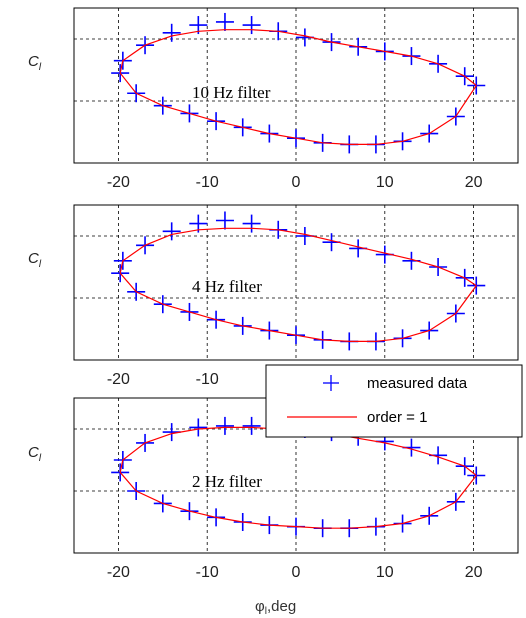 Image resolution: width=526 pixels, height=618 pixels. I want to click on panel-1-fit-line, so click(298, 87).